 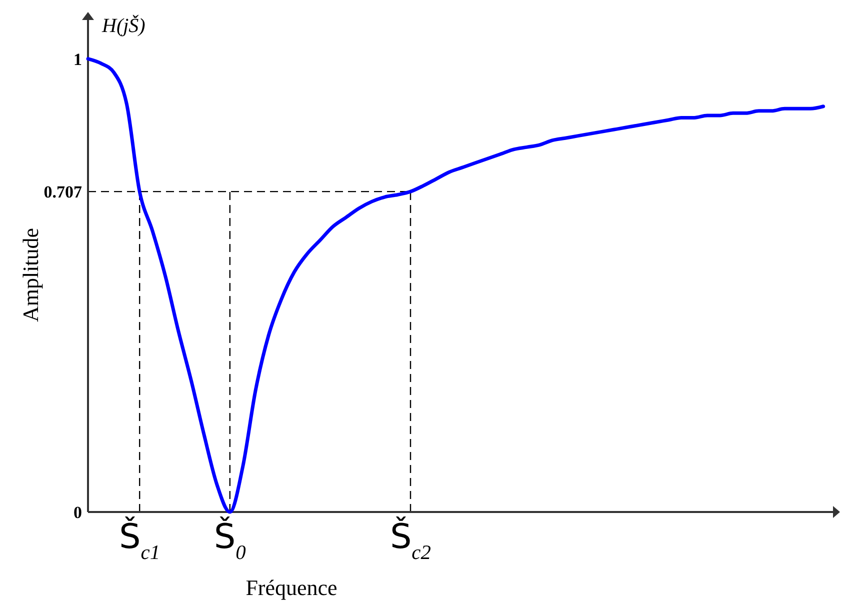 I want to click on x-tick-label: Š$_{c2}$, so click(x=410, y=540).